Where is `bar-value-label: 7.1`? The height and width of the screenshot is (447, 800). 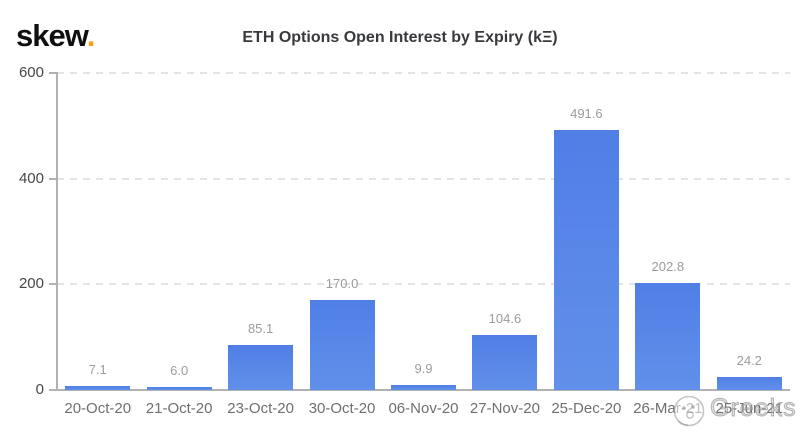
bar-value-label: 7.1 is located at coordinates (97, 369).